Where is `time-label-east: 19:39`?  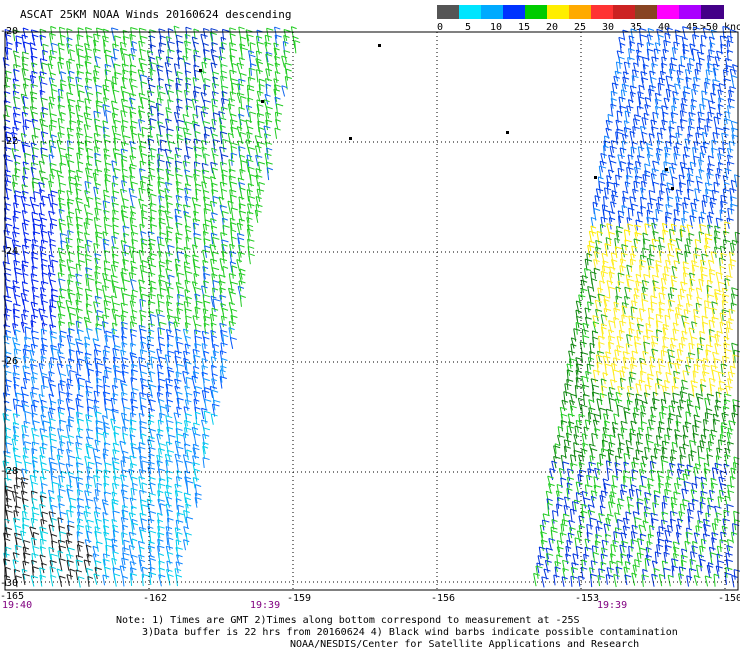 time-label-east: 19:39 is located at coordinates (612, 605).